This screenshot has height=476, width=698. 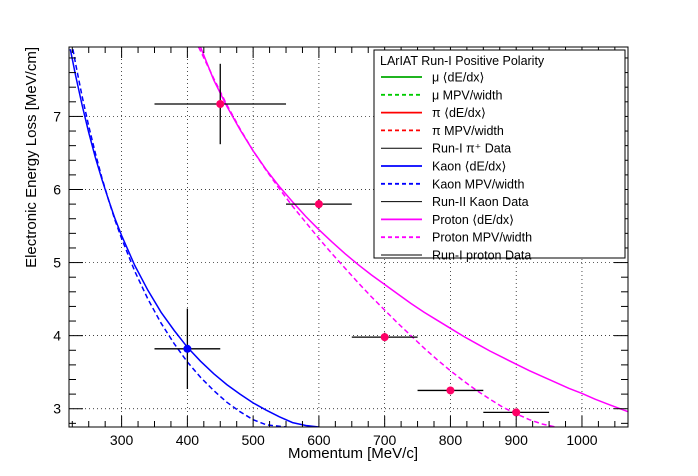 I want to click on y-tick-label: 7, so click(x=57, y=116).